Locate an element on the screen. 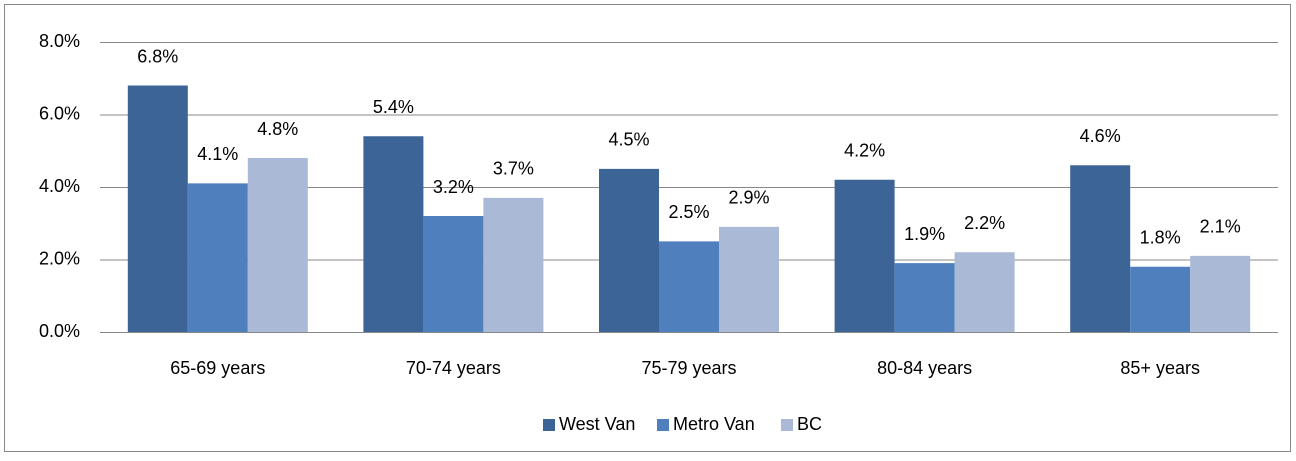 This screenshot has height=461, width=1296. data-label: 5.4% is located at coordinates (393, 107).